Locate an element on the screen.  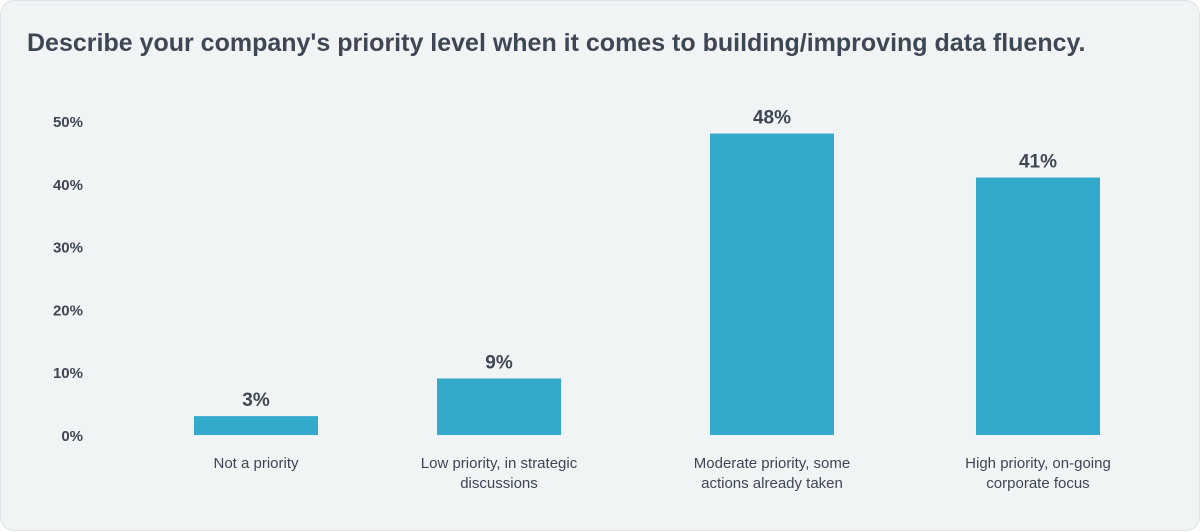
category-label-line: High priority, on-going is located at coordinates (1038, 463).